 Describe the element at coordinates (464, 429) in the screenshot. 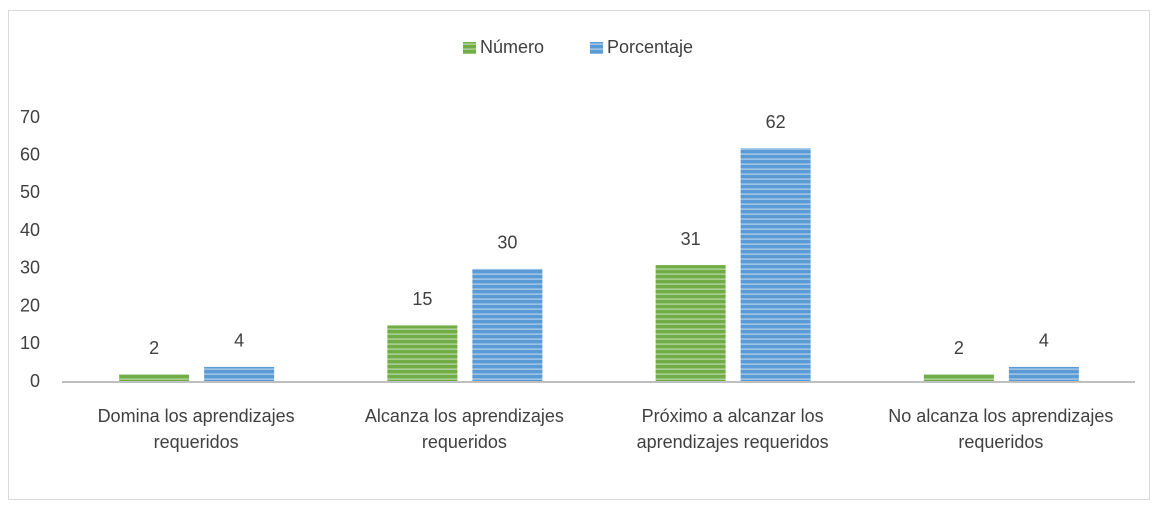

I see `x-tick-label: Alcanza los aprendizajes requeridos` at that location.